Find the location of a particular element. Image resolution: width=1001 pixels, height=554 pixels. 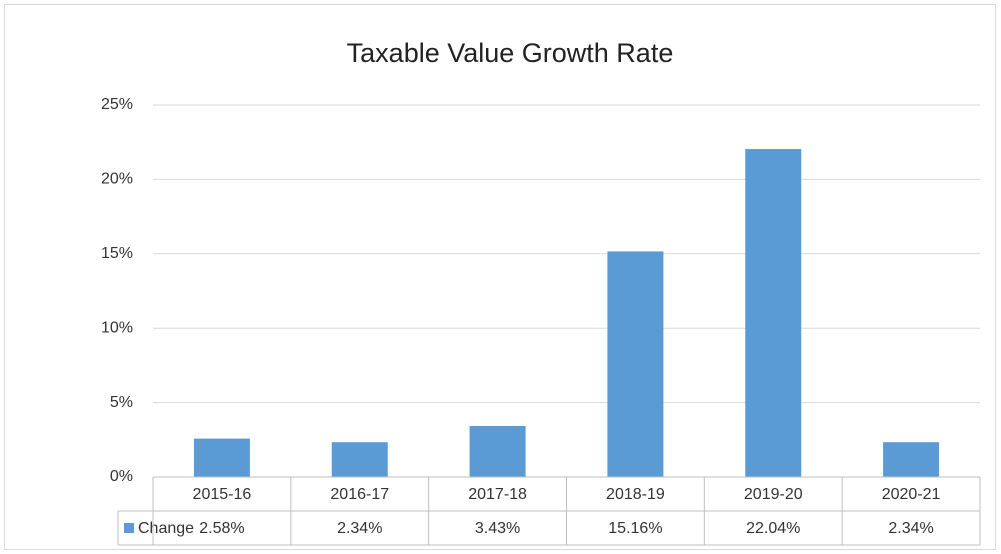

x-tick-label: 2018-19 is located at coordinates (635, 494).